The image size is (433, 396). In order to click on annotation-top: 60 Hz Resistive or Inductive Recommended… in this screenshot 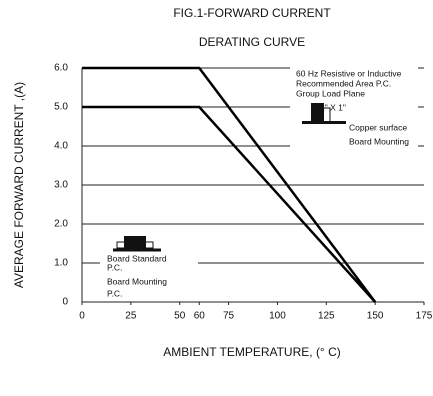, I will do `click(354, 109)`.